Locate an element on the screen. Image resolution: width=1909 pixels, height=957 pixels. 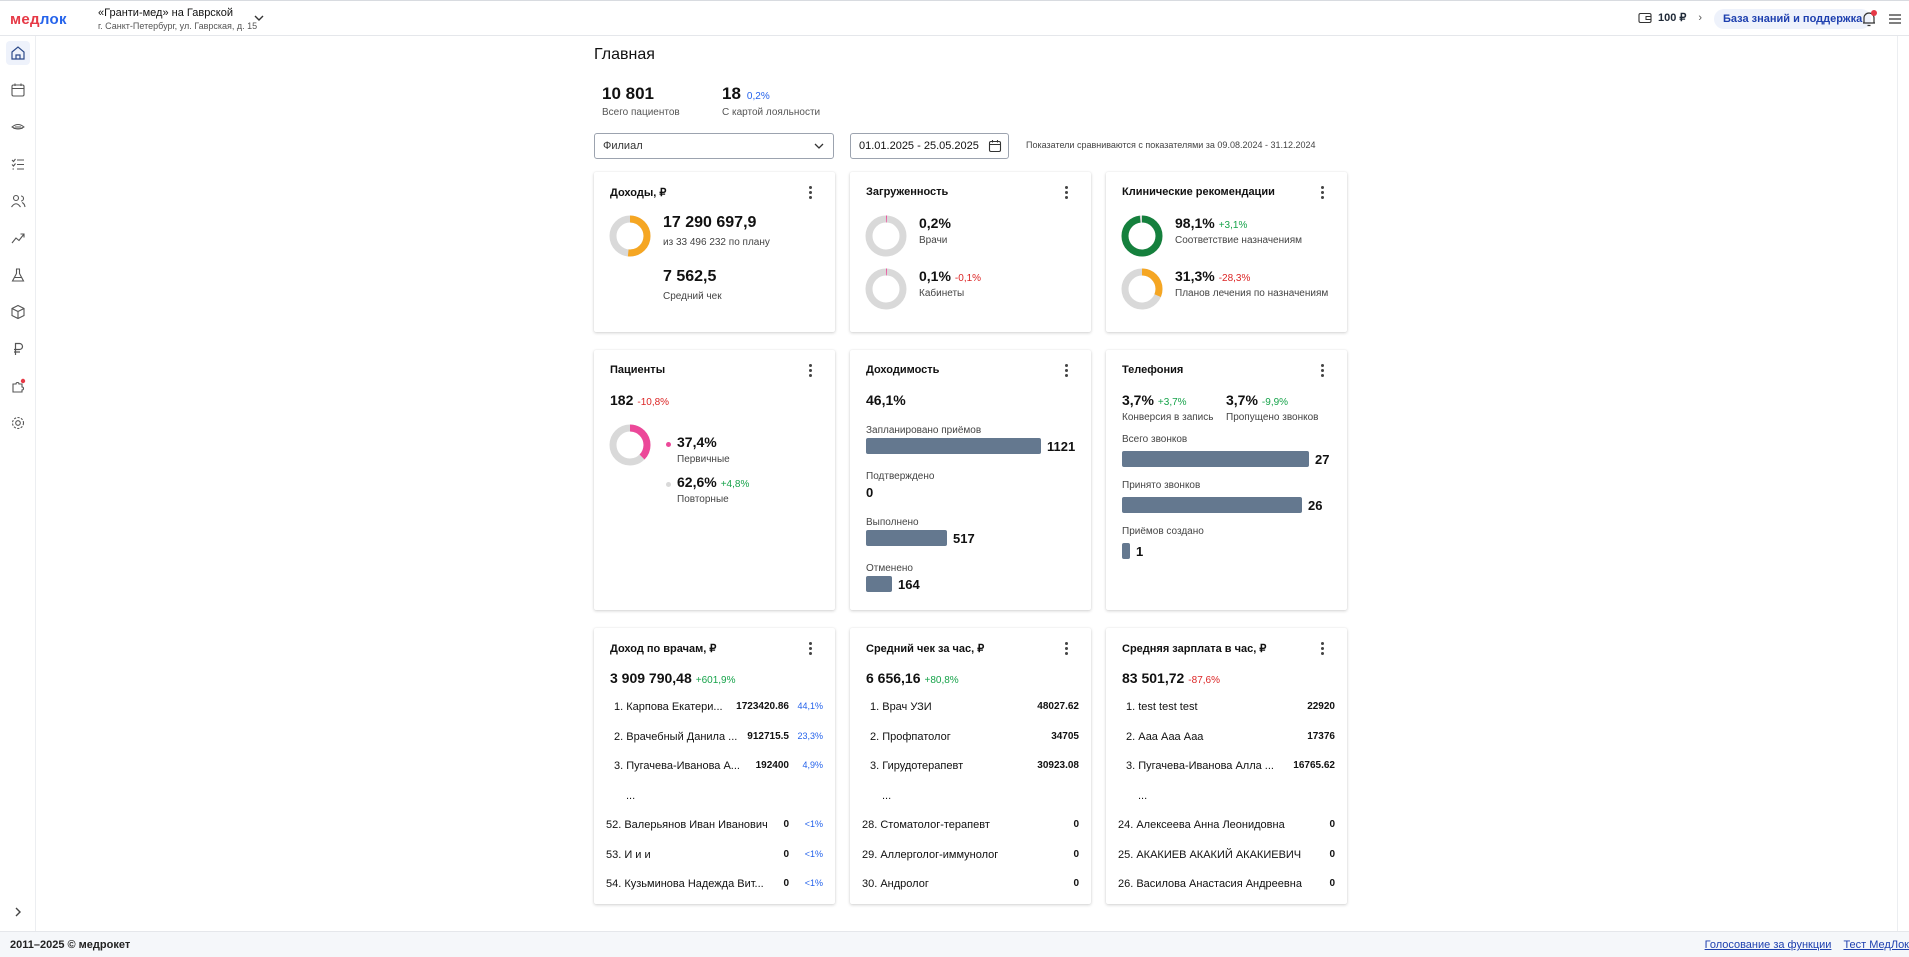
list-item-name: 26. Василова Анастасия Андреевна is located at coordinates (1210, 884).